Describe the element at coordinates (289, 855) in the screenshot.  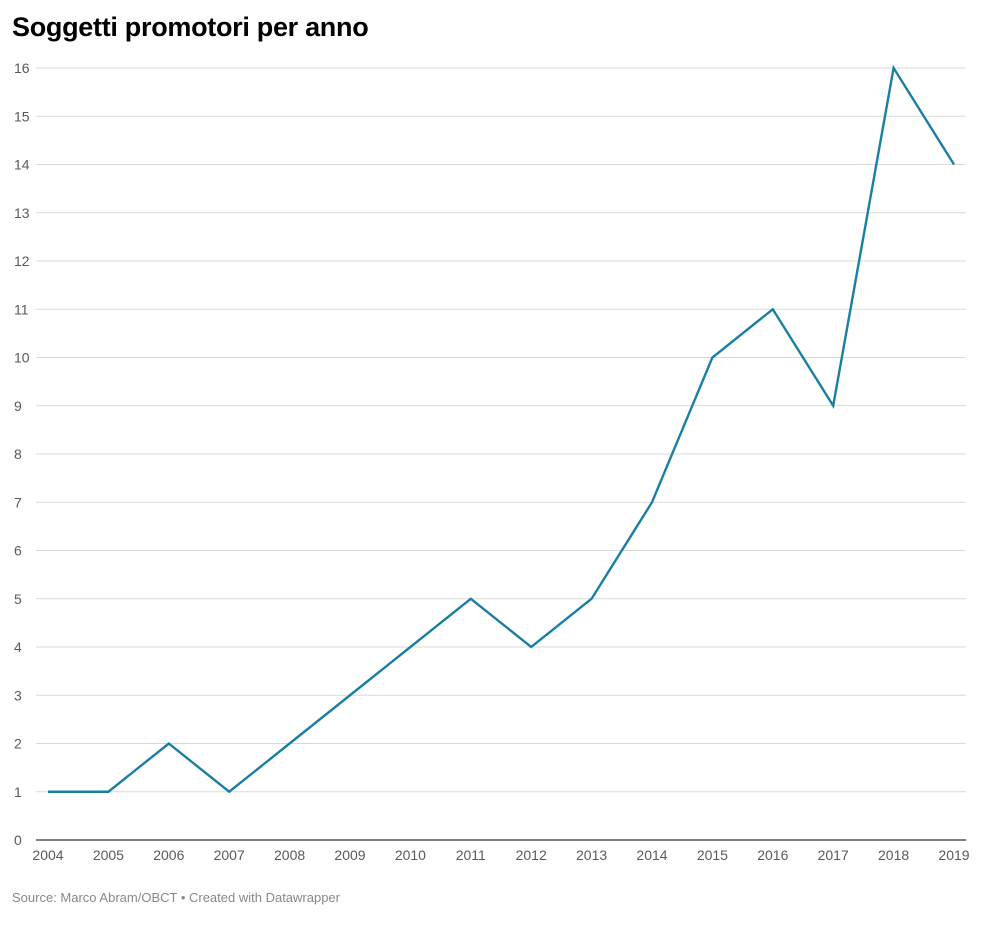
I see `x-tick-label: 2008` at that location.